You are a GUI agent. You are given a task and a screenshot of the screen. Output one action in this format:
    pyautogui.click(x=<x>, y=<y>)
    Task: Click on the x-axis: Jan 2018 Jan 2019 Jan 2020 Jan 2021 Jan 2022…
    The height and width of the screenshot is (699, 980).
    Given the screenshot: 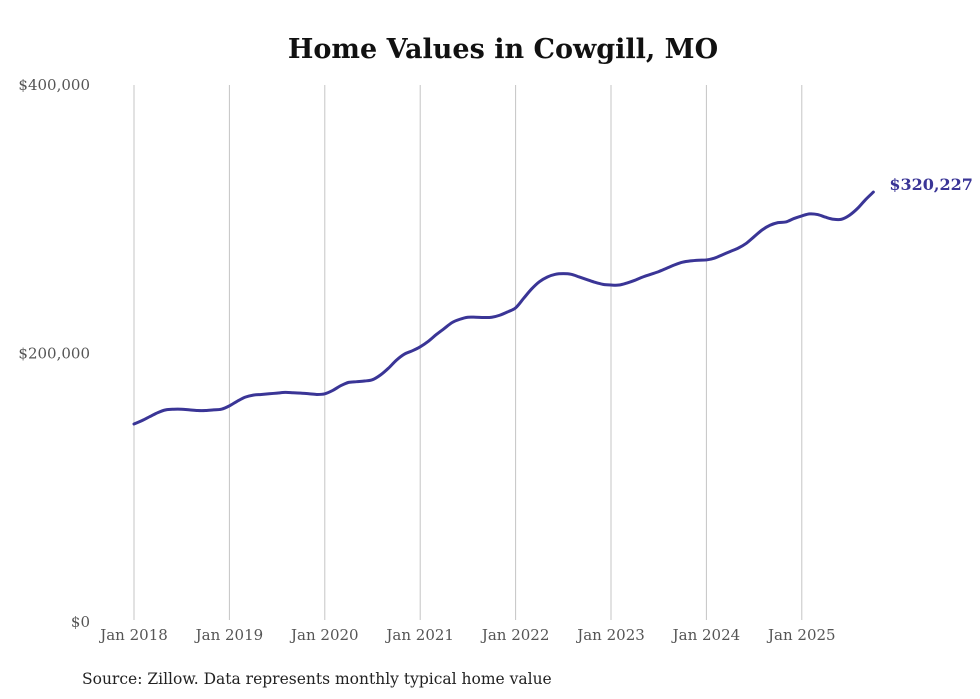 What is the action you would take?
    pyautogui.click(x=466, y=635)
    